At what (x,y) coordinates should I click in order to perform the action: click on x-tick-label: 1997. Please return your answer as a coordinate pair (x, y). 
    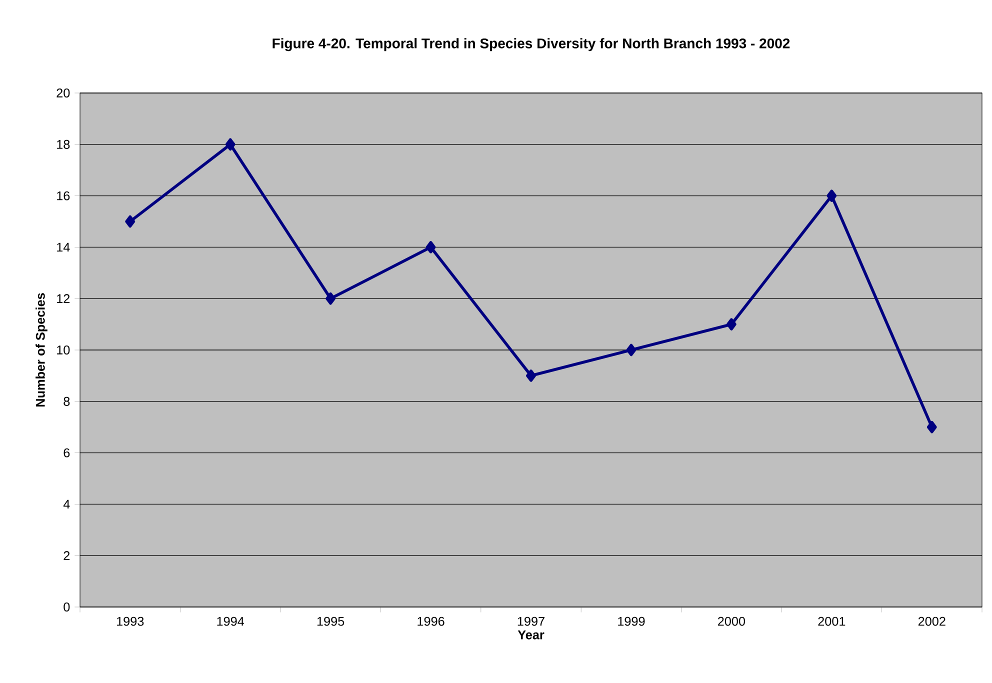
    Looking at the image, I should click on (531, 621).